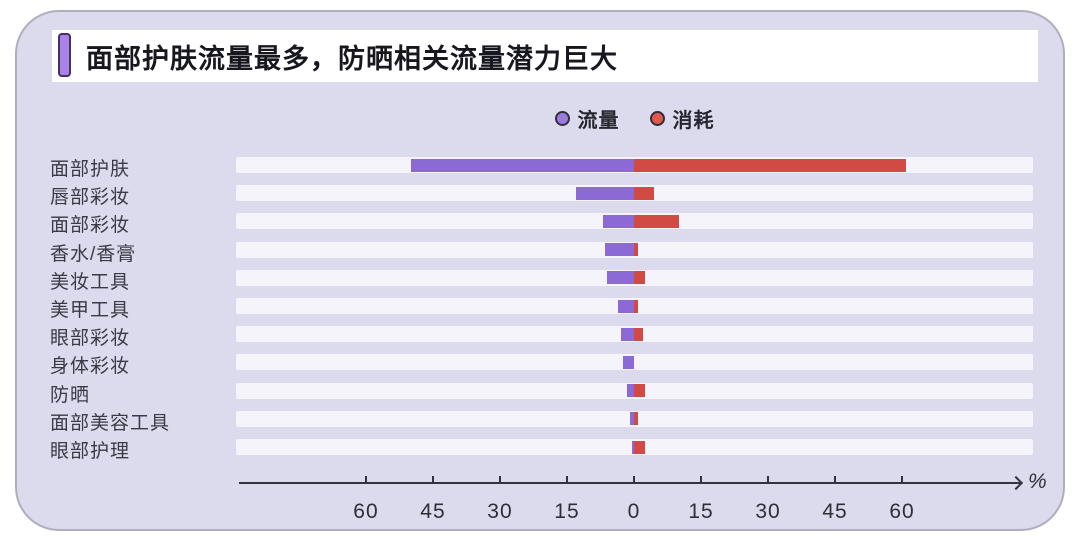 The width and height of the screenshot is (1080, 542). What do you see at coordinates (352, 58) in the screenshot?
I see `page-title: 面部护肤流量最多，防晒相关流量潜力巨大` at bounding box center [352, 58].